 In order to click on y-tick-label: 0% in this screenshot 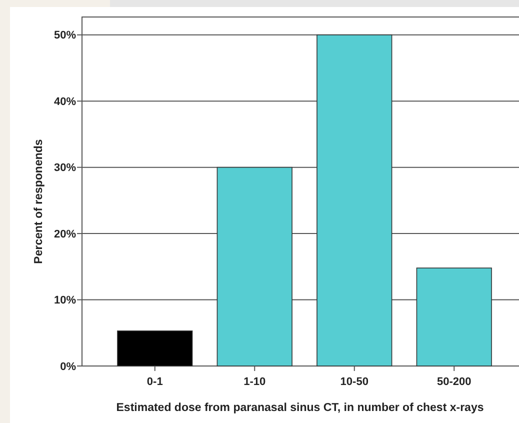, I will do `click(68, 366)`.